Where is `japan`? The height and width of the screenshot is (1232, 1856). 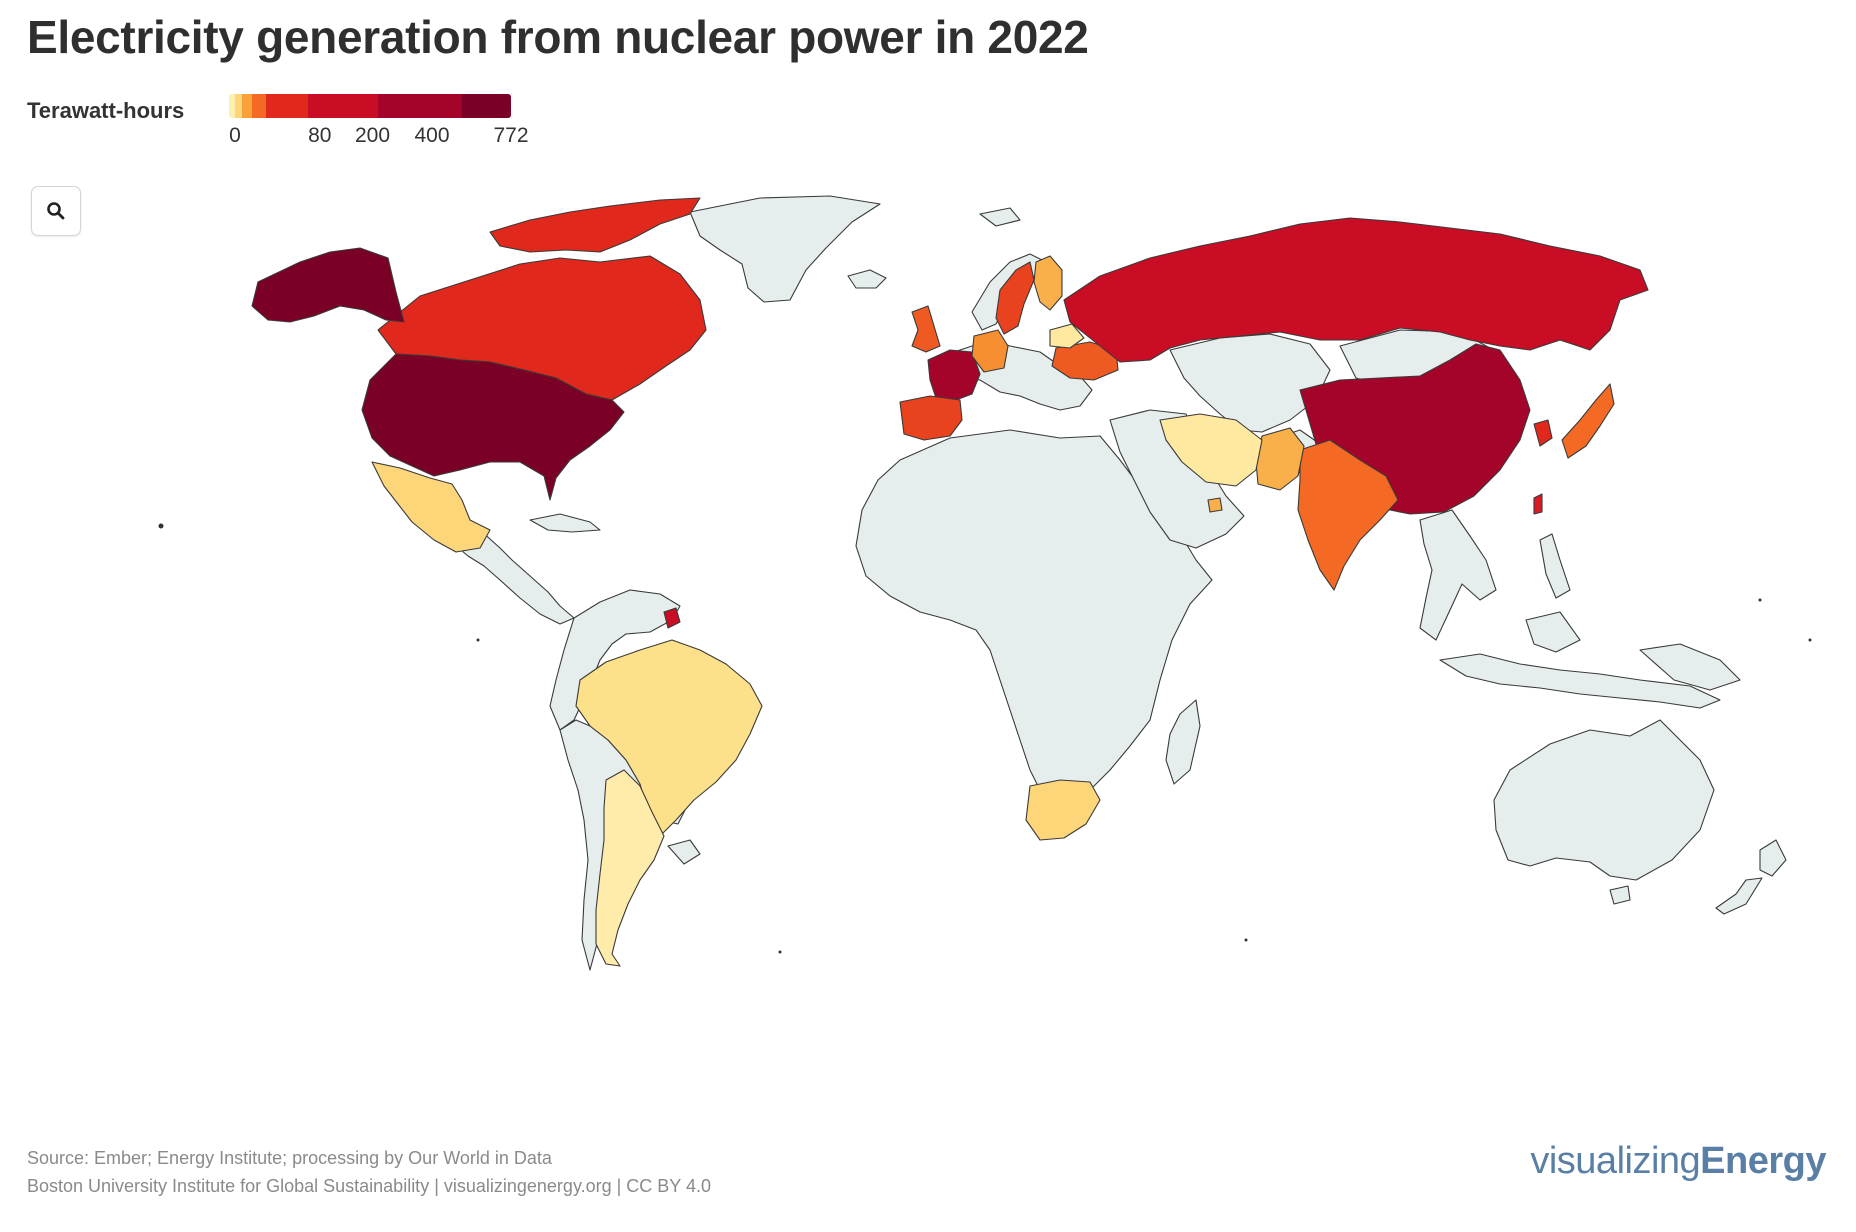
japan is located at coordinates (1588, 421).